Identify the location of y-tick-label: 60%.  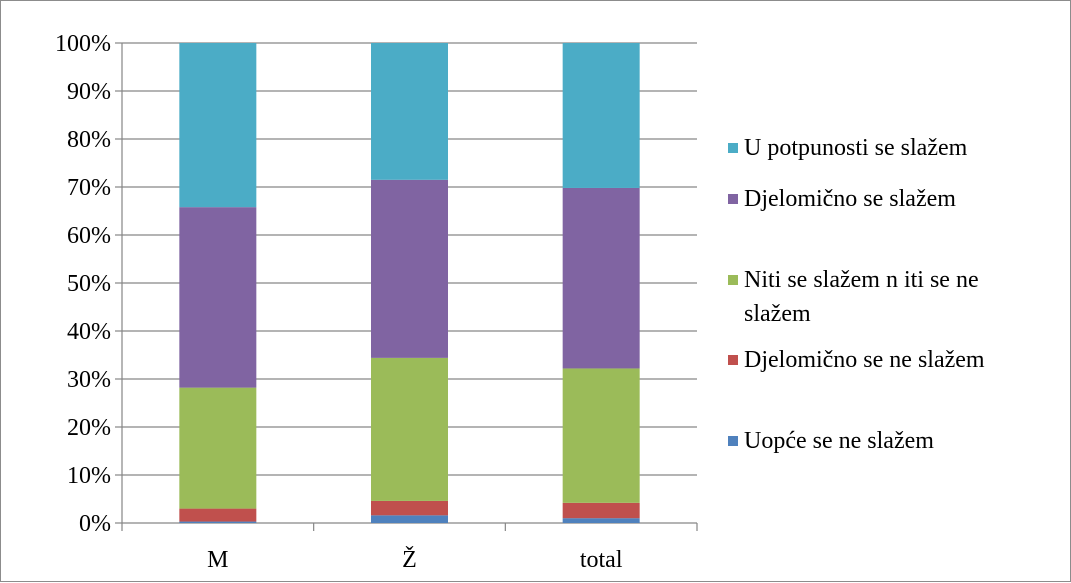
(89, 236).